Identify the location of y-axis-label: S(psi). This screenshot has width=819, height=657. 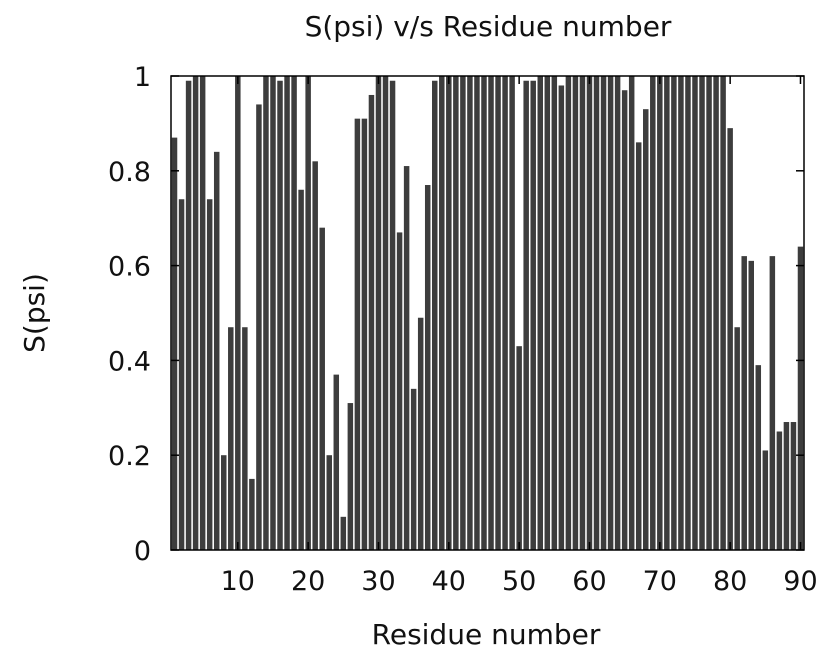
(34, 313).